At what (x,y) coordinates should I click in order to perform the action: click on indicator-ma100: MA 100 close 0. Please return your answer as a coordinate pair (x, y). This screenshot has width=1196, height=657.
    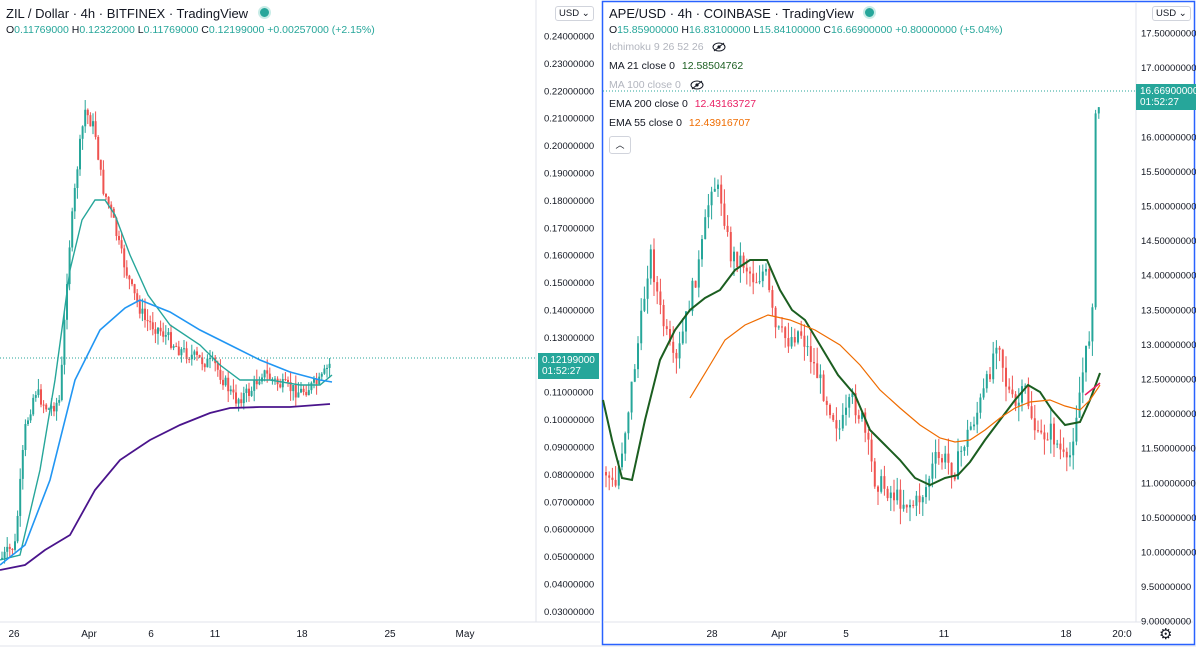
    Looking at the image, I should click on (806, 85).